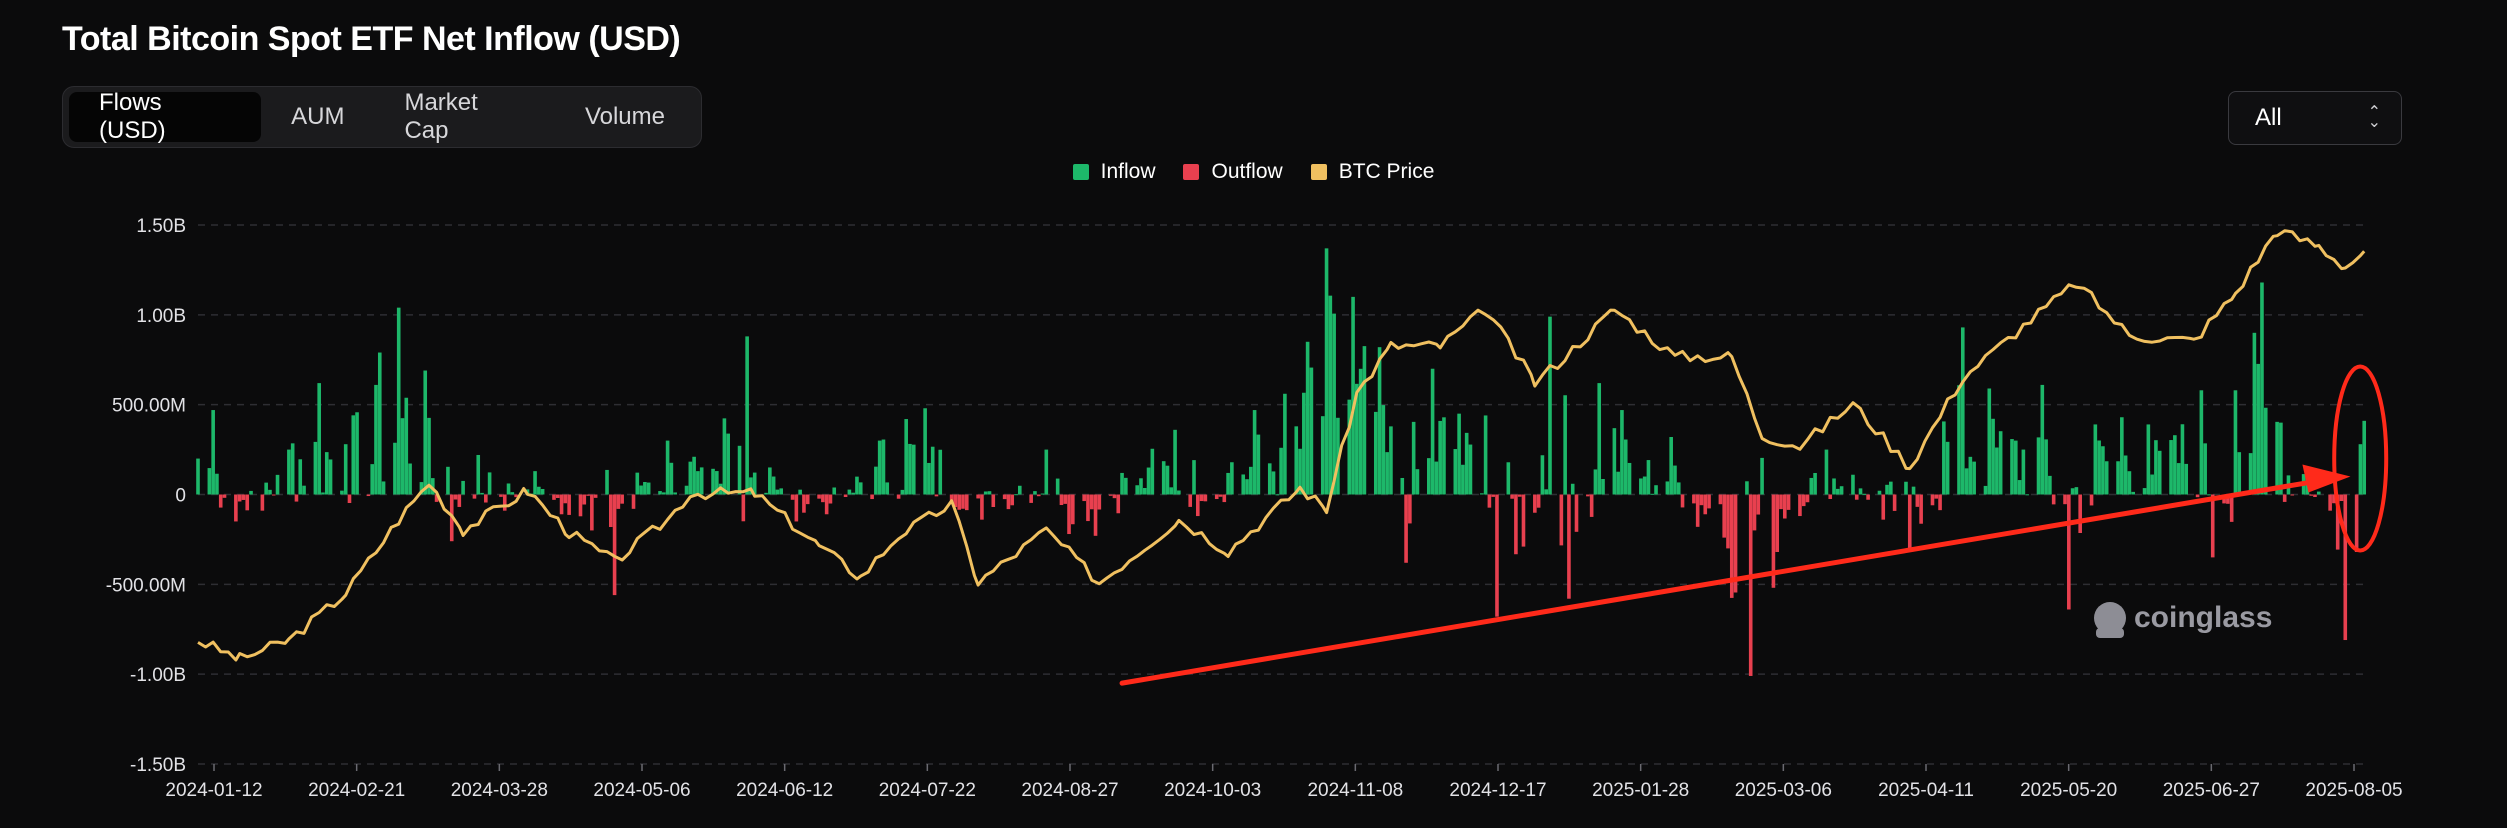 This screenshot has height=828, width=2507. Describe the element at coordinates (165, 116) in the screenshot. I see `tab-flows: Flows (USD)` at that location.